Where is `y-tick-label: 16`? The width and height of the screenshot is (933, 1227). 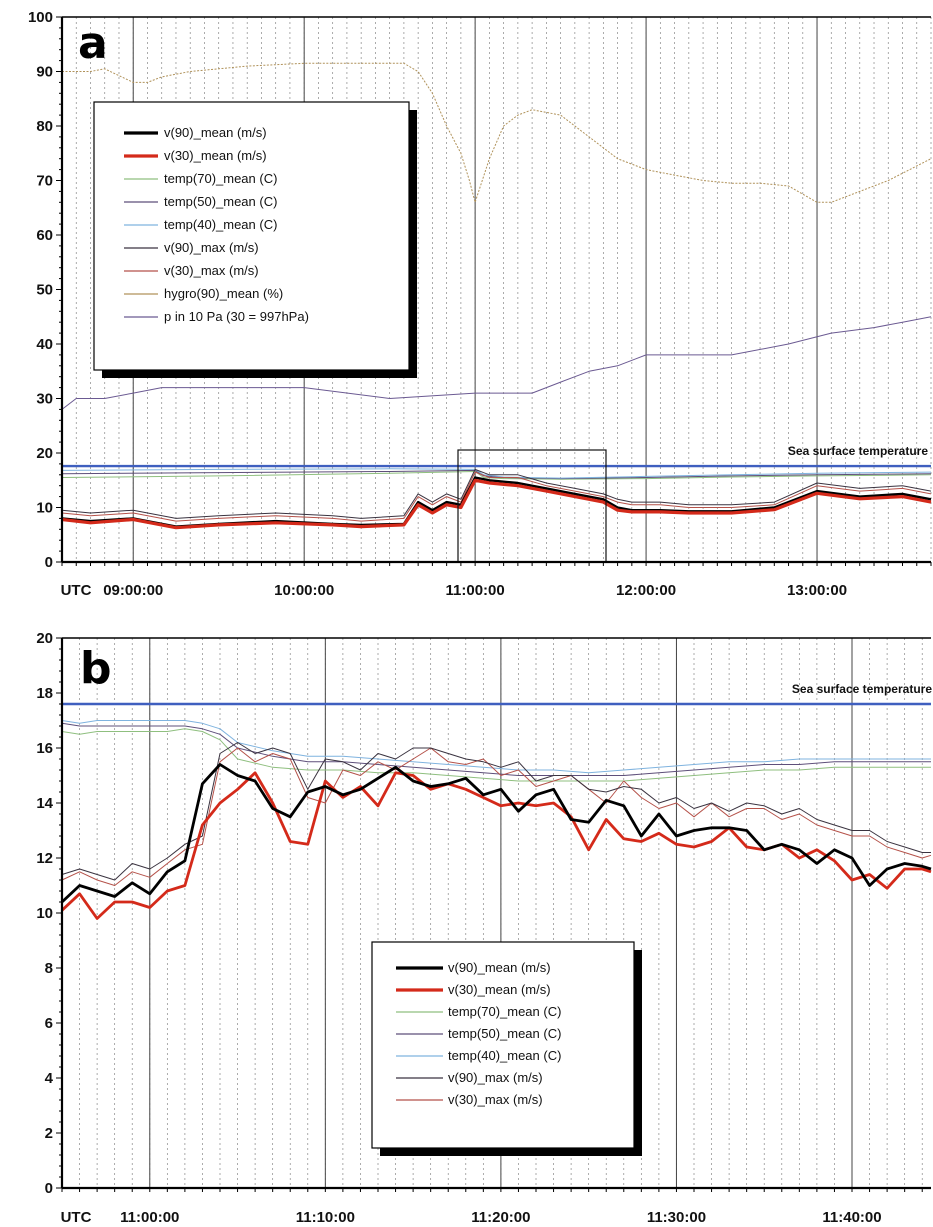
y-tick-label: 16 is located at coordinates (44, 748).